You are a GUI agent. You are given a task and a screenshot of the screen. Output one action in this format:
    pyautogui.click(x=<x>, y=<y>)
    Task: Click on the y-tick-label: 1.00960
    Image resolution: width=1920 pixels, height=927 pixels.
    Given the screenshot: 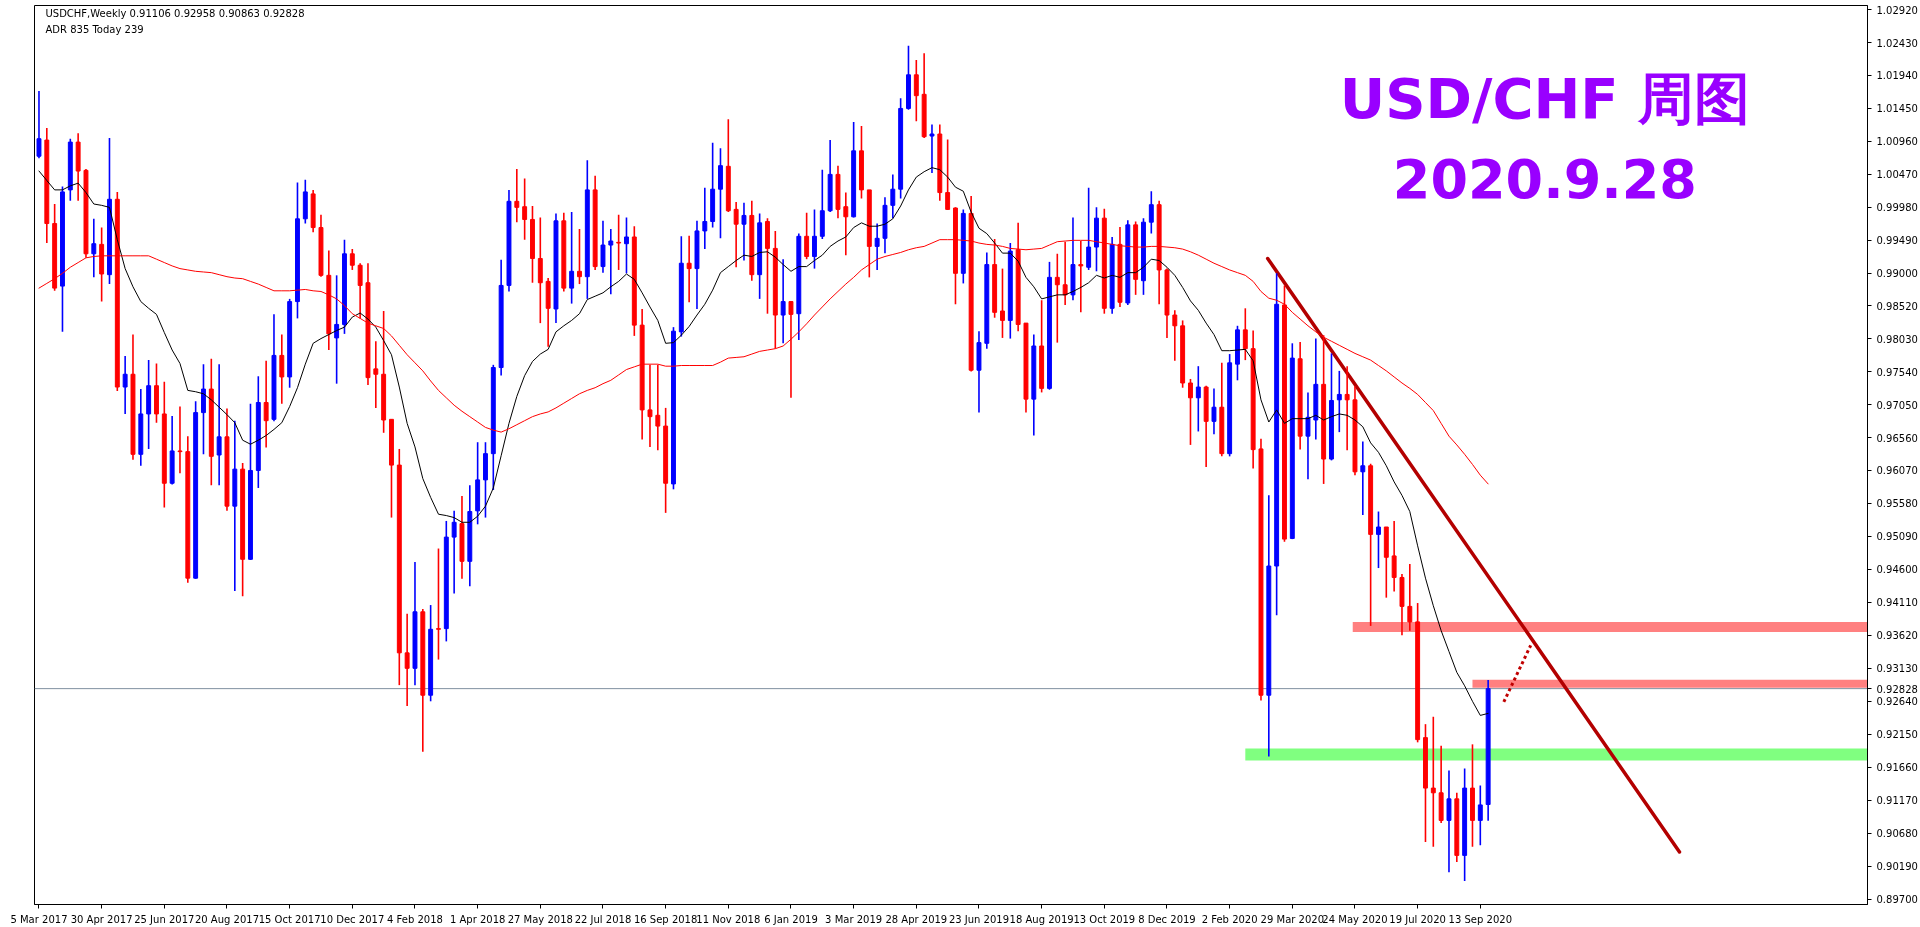 What is the action you would take?
    pyautogui.click(x=1897, y=142)
    